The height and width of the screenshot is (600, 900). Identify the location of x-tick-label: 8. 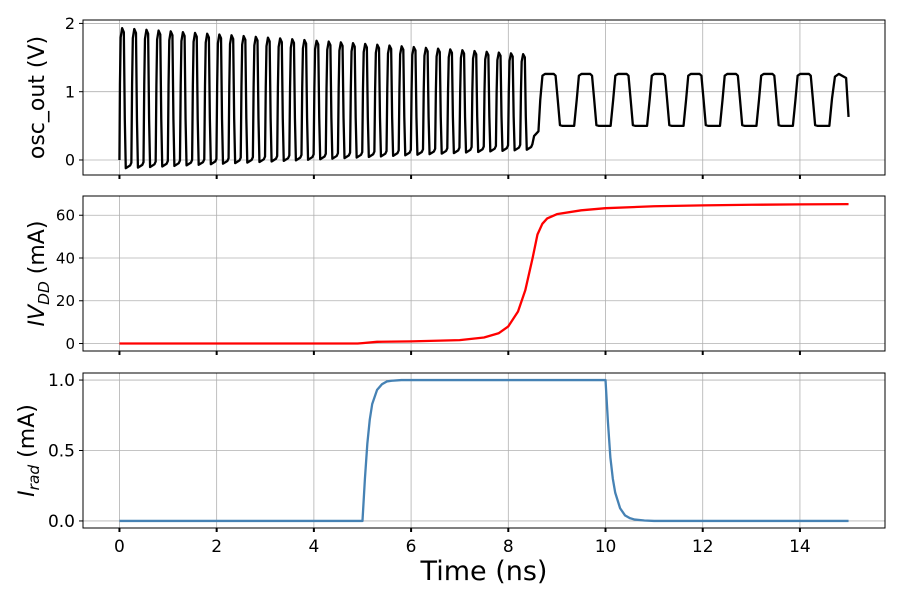
(508, 547).